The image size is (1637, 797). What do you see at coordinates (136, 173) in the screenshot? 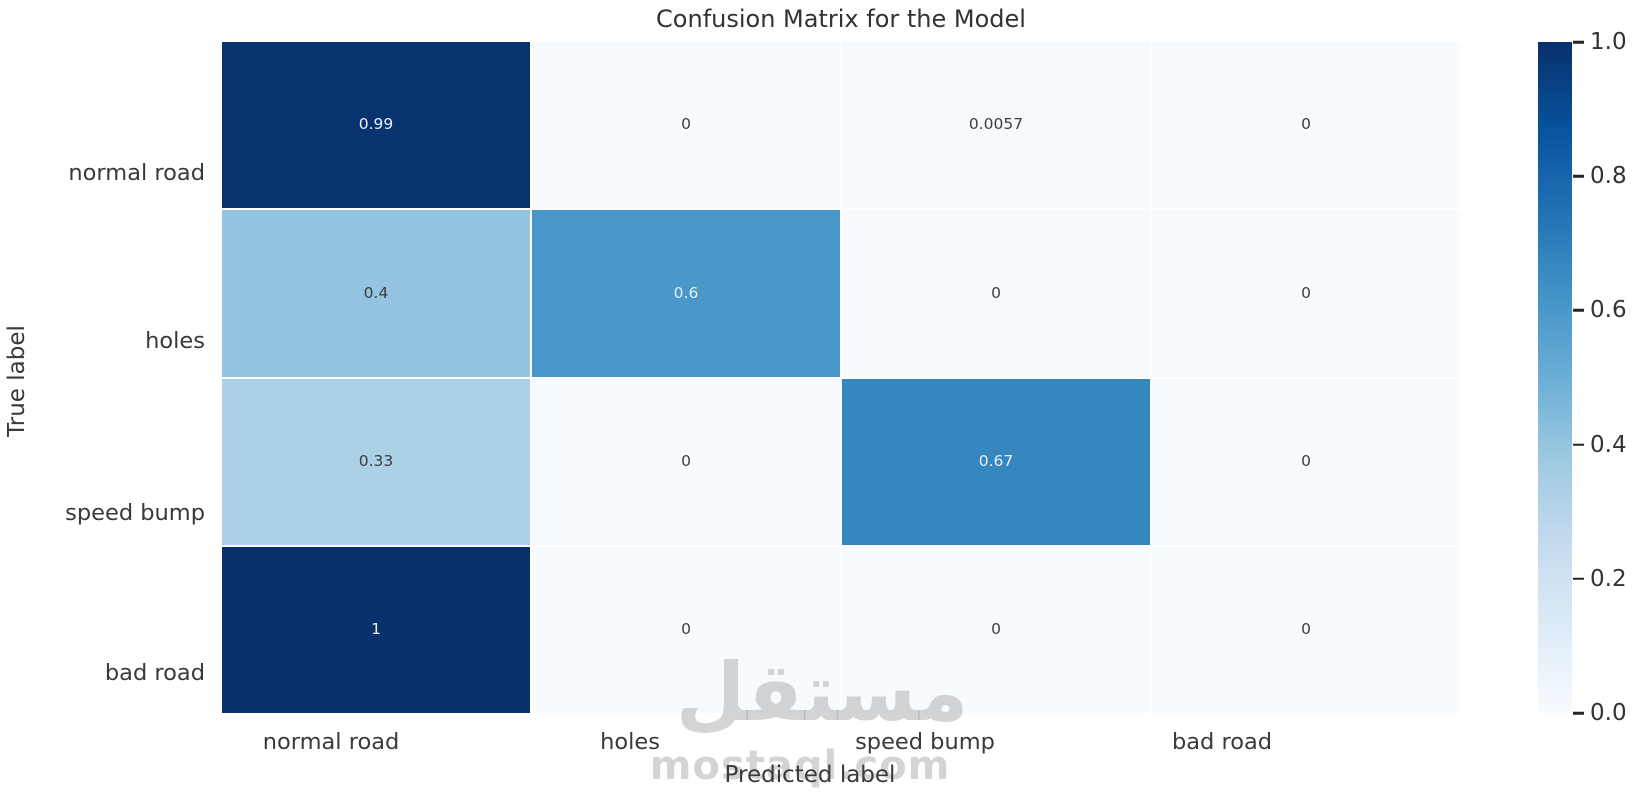
I see `y-tick-0: normal road` at bounding box center [136, 173].